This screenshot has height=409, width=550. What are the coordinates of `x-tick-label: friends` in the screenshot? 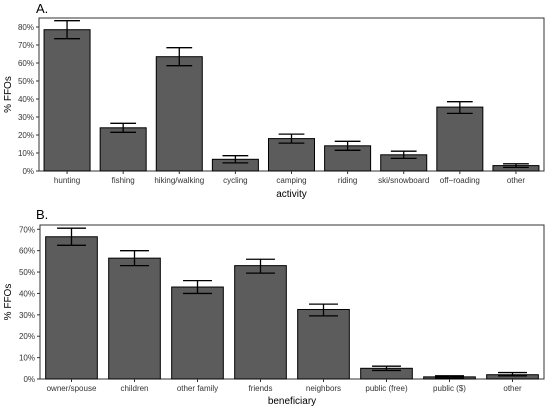 It's located at (260, 388).